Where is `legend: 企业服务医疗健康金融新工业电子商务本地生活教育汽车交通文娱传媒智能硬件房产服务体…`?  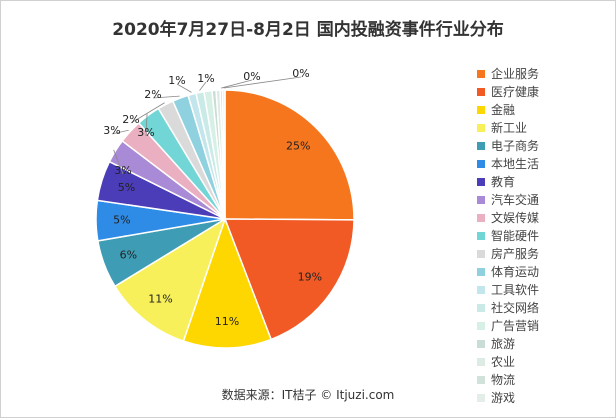
legend: 企业服务医疗健康金融新工业电子商务本地生活教育汽车交通文娱传媒智能硬件房产服务体… is located at coordinates (508, 236).